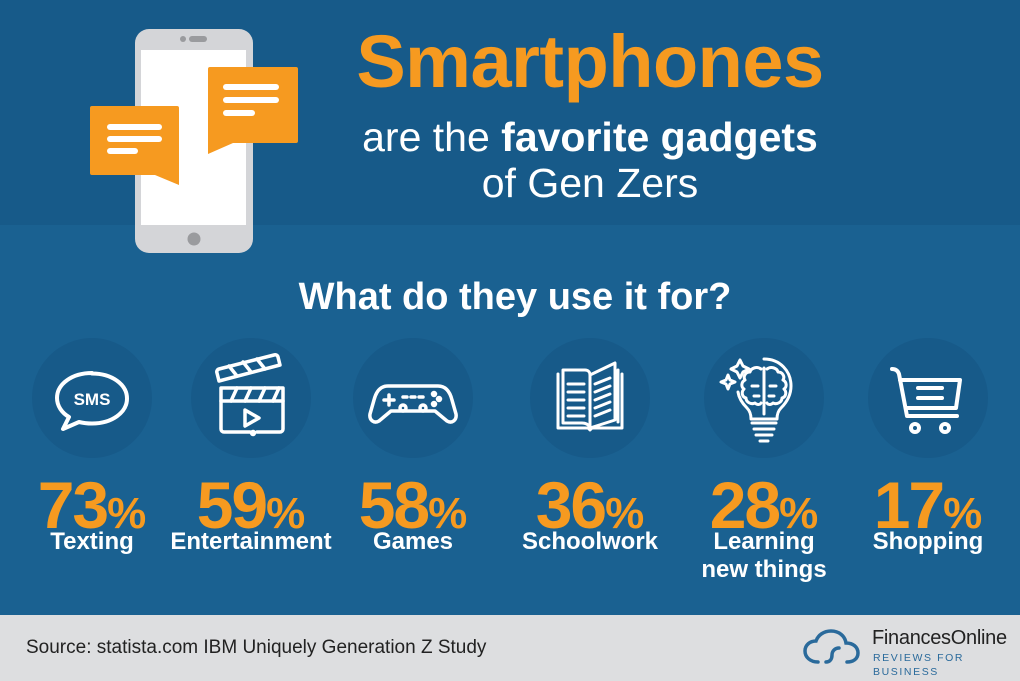  Describe the element at coordinates (590, 541) in the screenshot. I see `stat-label: Schoolwork` at that location.